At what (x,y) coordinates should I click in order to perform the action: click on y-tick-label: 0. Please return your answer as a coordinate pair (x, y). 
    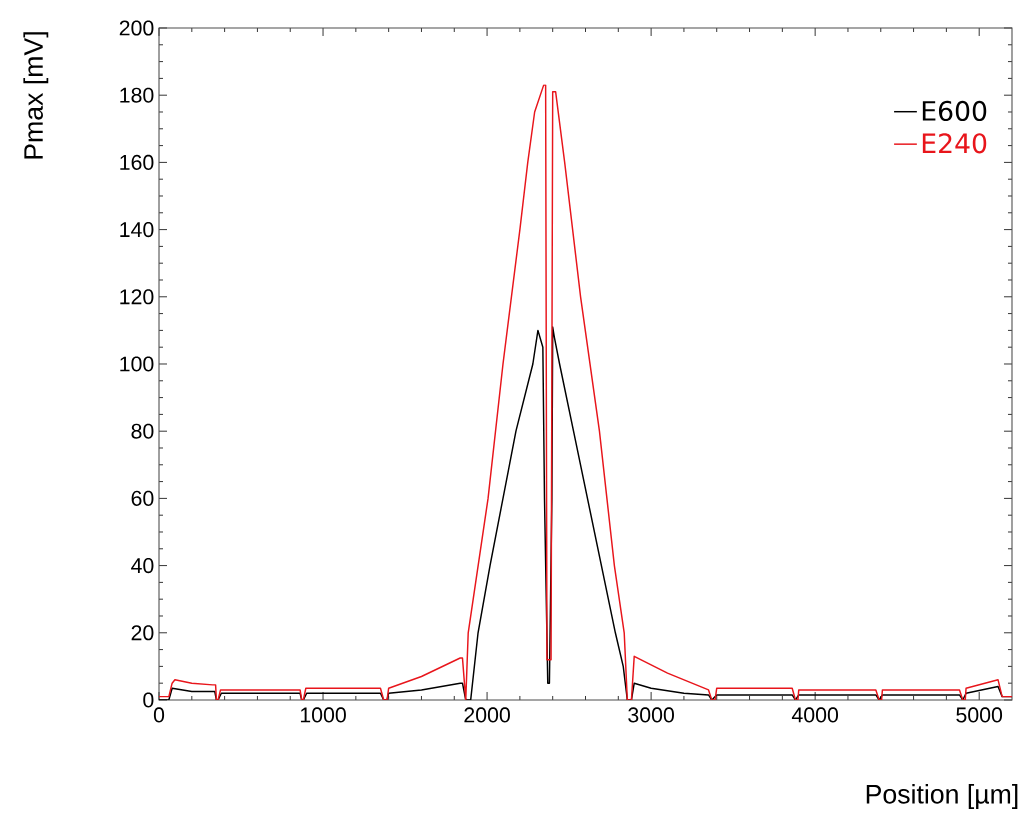
    Looking at the image, I should click on (148, 700).